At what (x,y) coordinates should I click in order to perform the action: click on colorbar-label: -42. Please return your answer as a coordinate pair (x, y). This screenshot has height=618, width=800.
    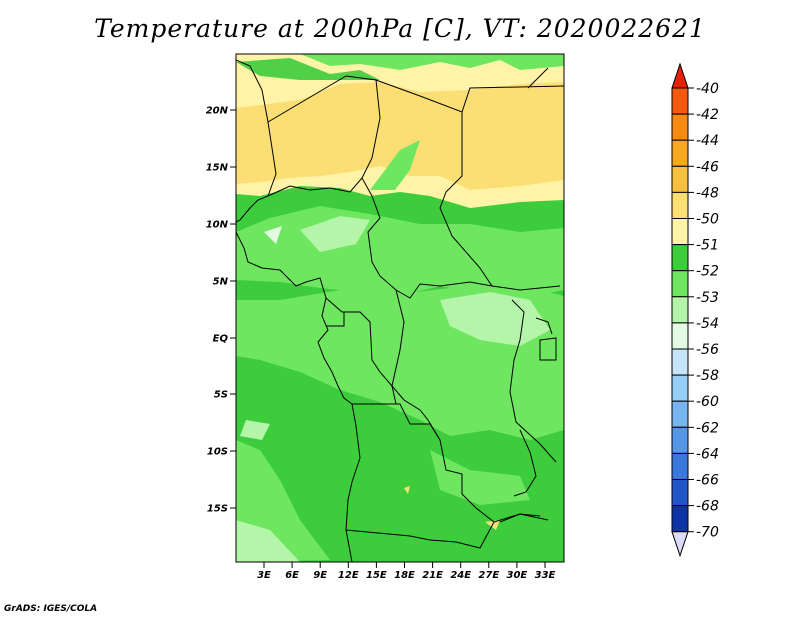
    Looking at the image, I should click on (707, 115).